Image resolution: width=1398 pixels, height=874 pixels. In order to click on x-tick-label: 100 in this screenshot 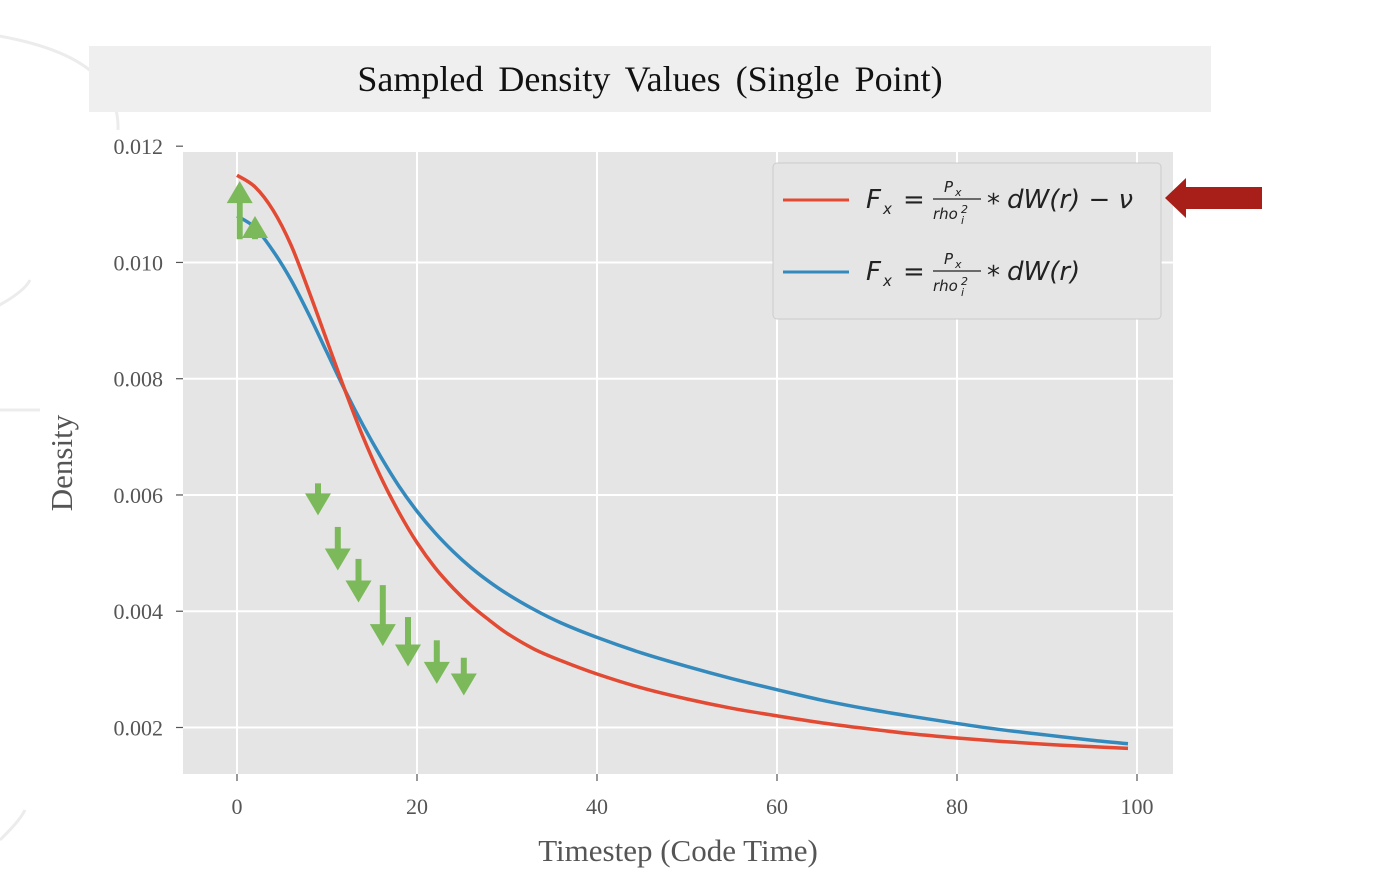, I will do `click(1137, 806)`.